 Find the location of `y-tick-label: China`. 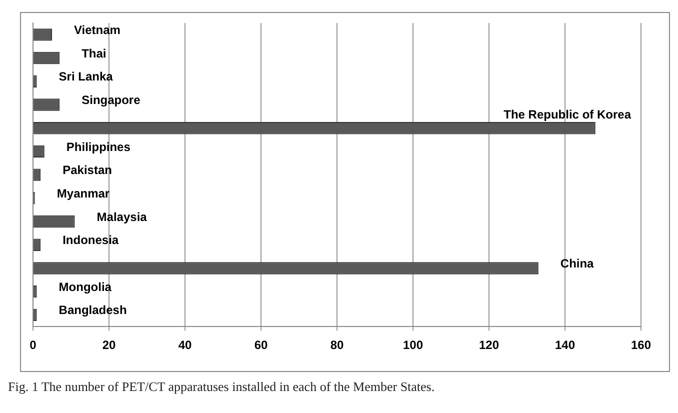

y-tick-label: China is located at coordinates (577, 263).